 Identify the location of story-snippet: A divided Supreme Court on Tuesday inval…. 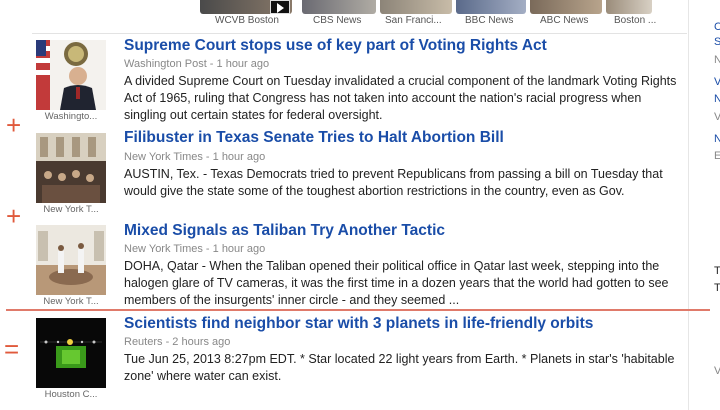
(400, 98).